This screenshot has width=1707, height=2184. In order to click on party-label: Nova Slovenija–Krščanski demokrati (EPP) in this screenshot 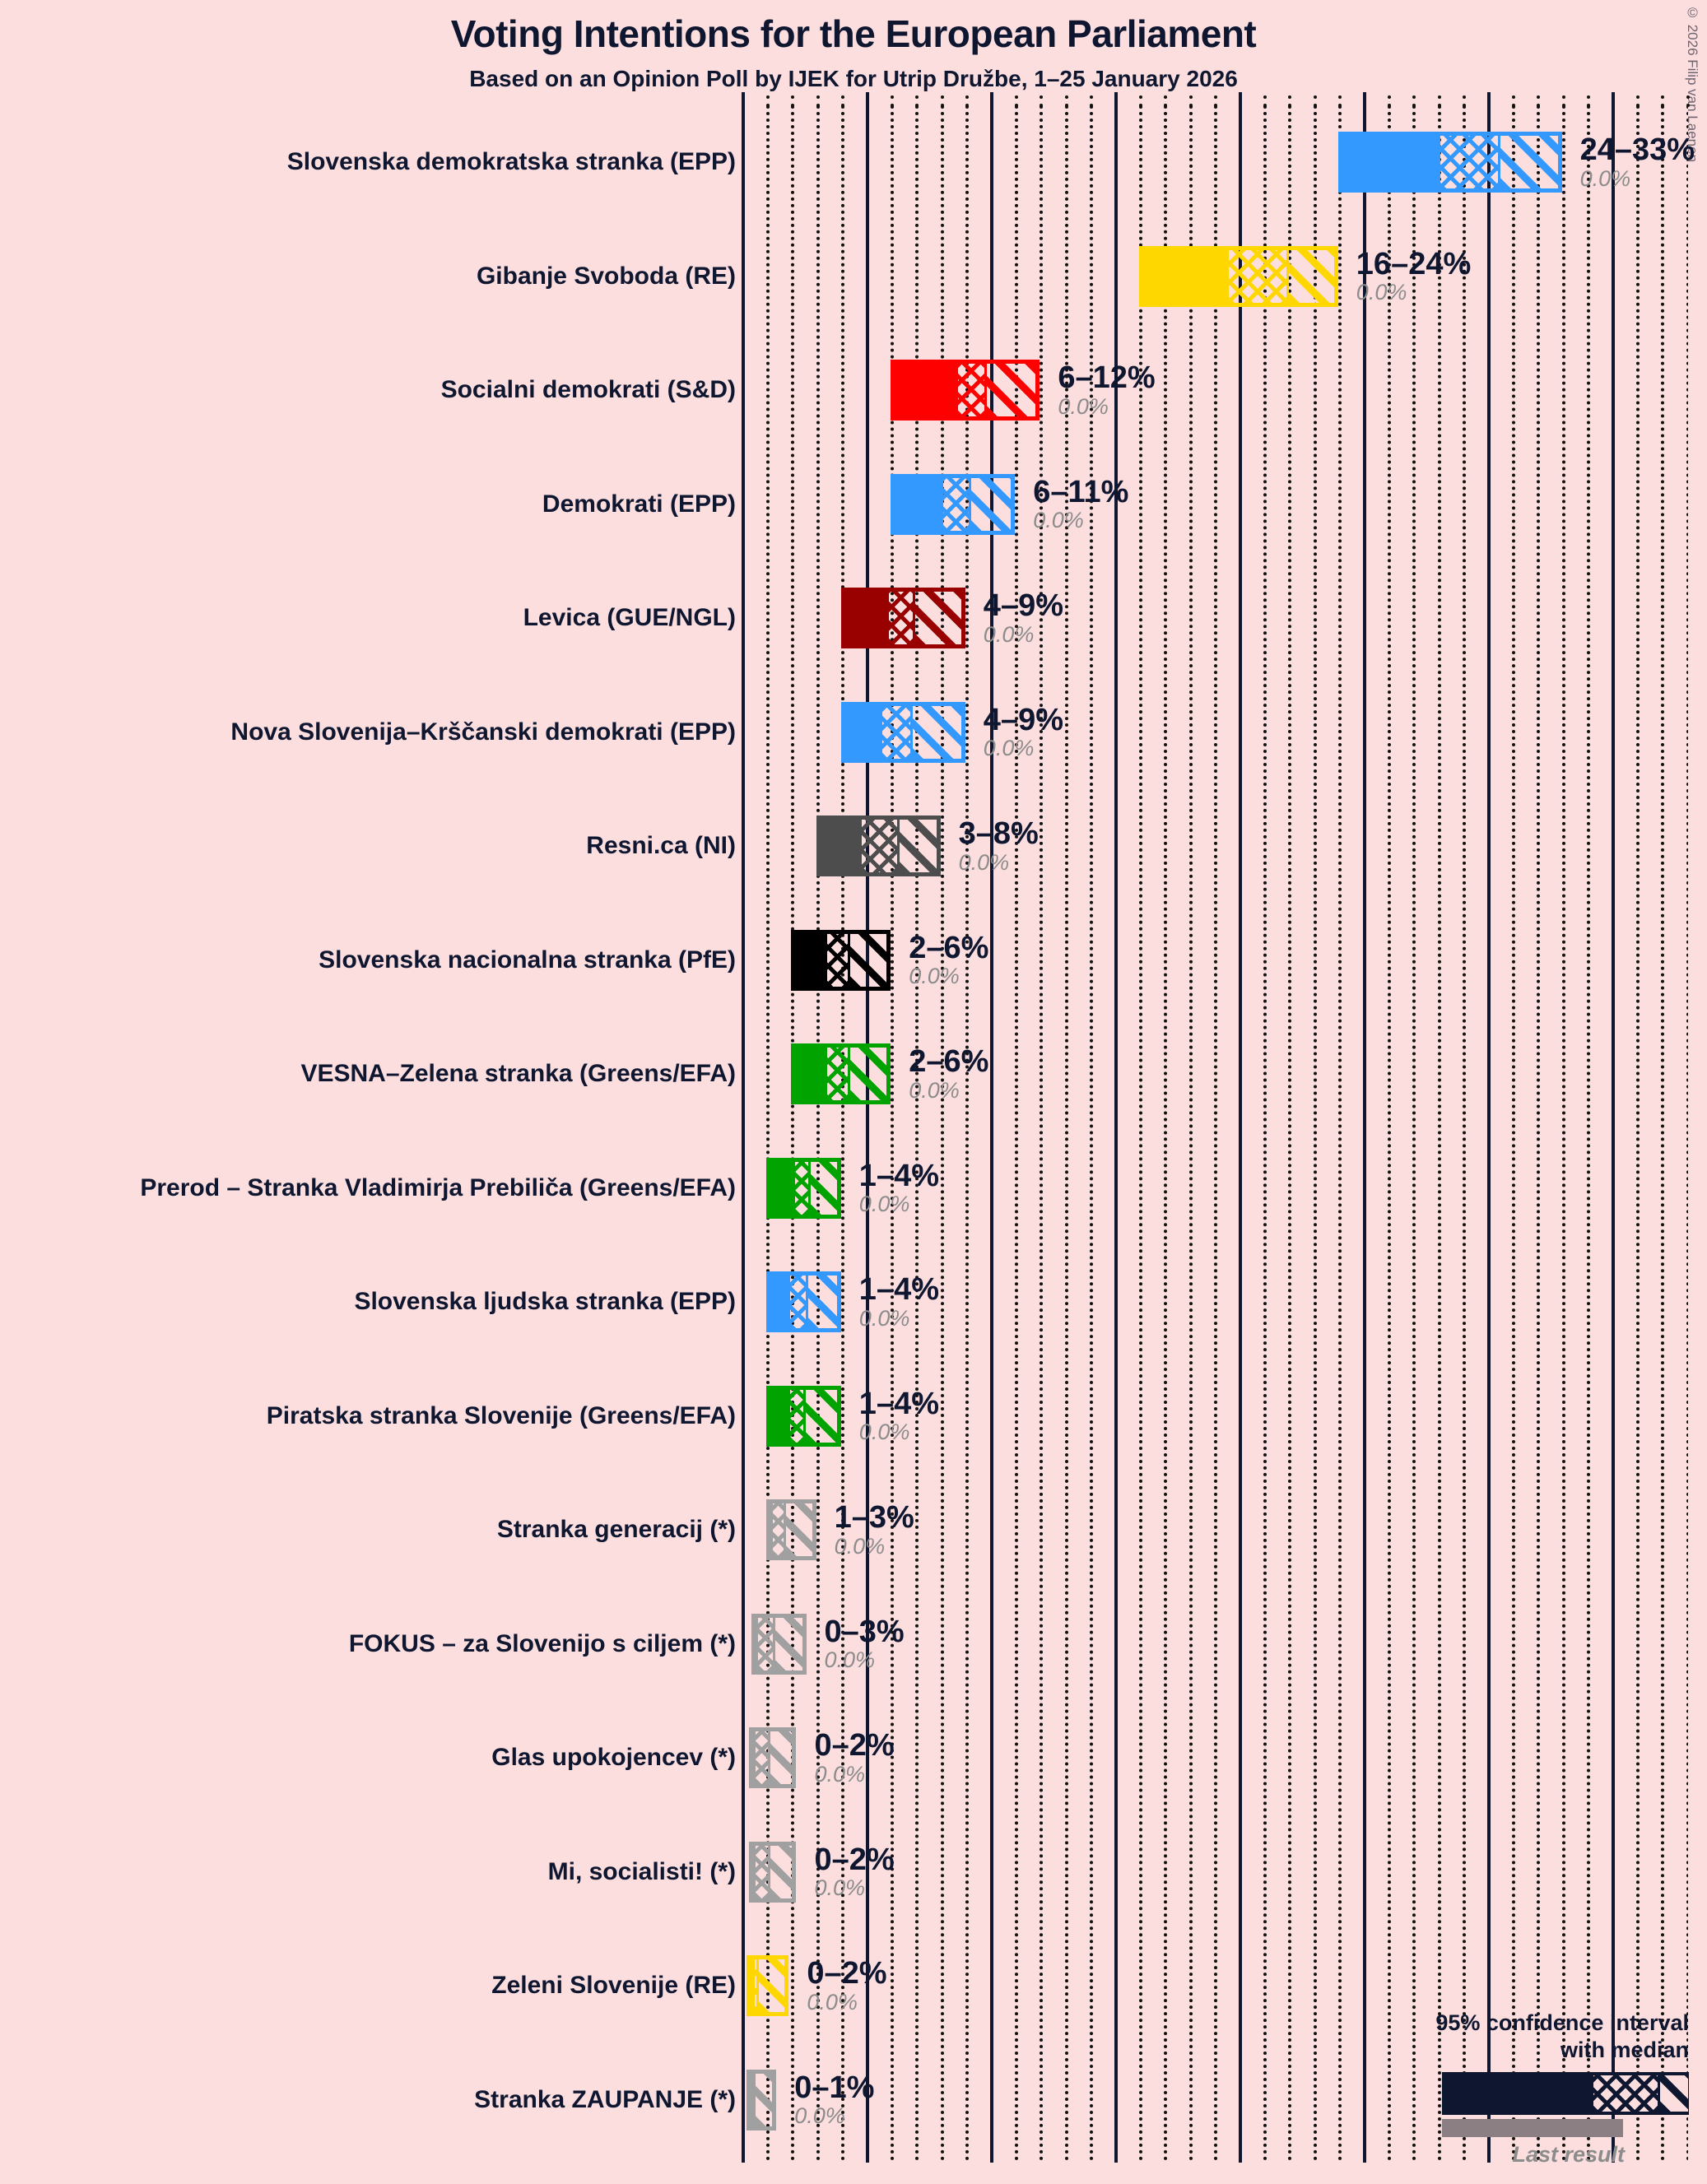, I will do `click(483, 732)`.